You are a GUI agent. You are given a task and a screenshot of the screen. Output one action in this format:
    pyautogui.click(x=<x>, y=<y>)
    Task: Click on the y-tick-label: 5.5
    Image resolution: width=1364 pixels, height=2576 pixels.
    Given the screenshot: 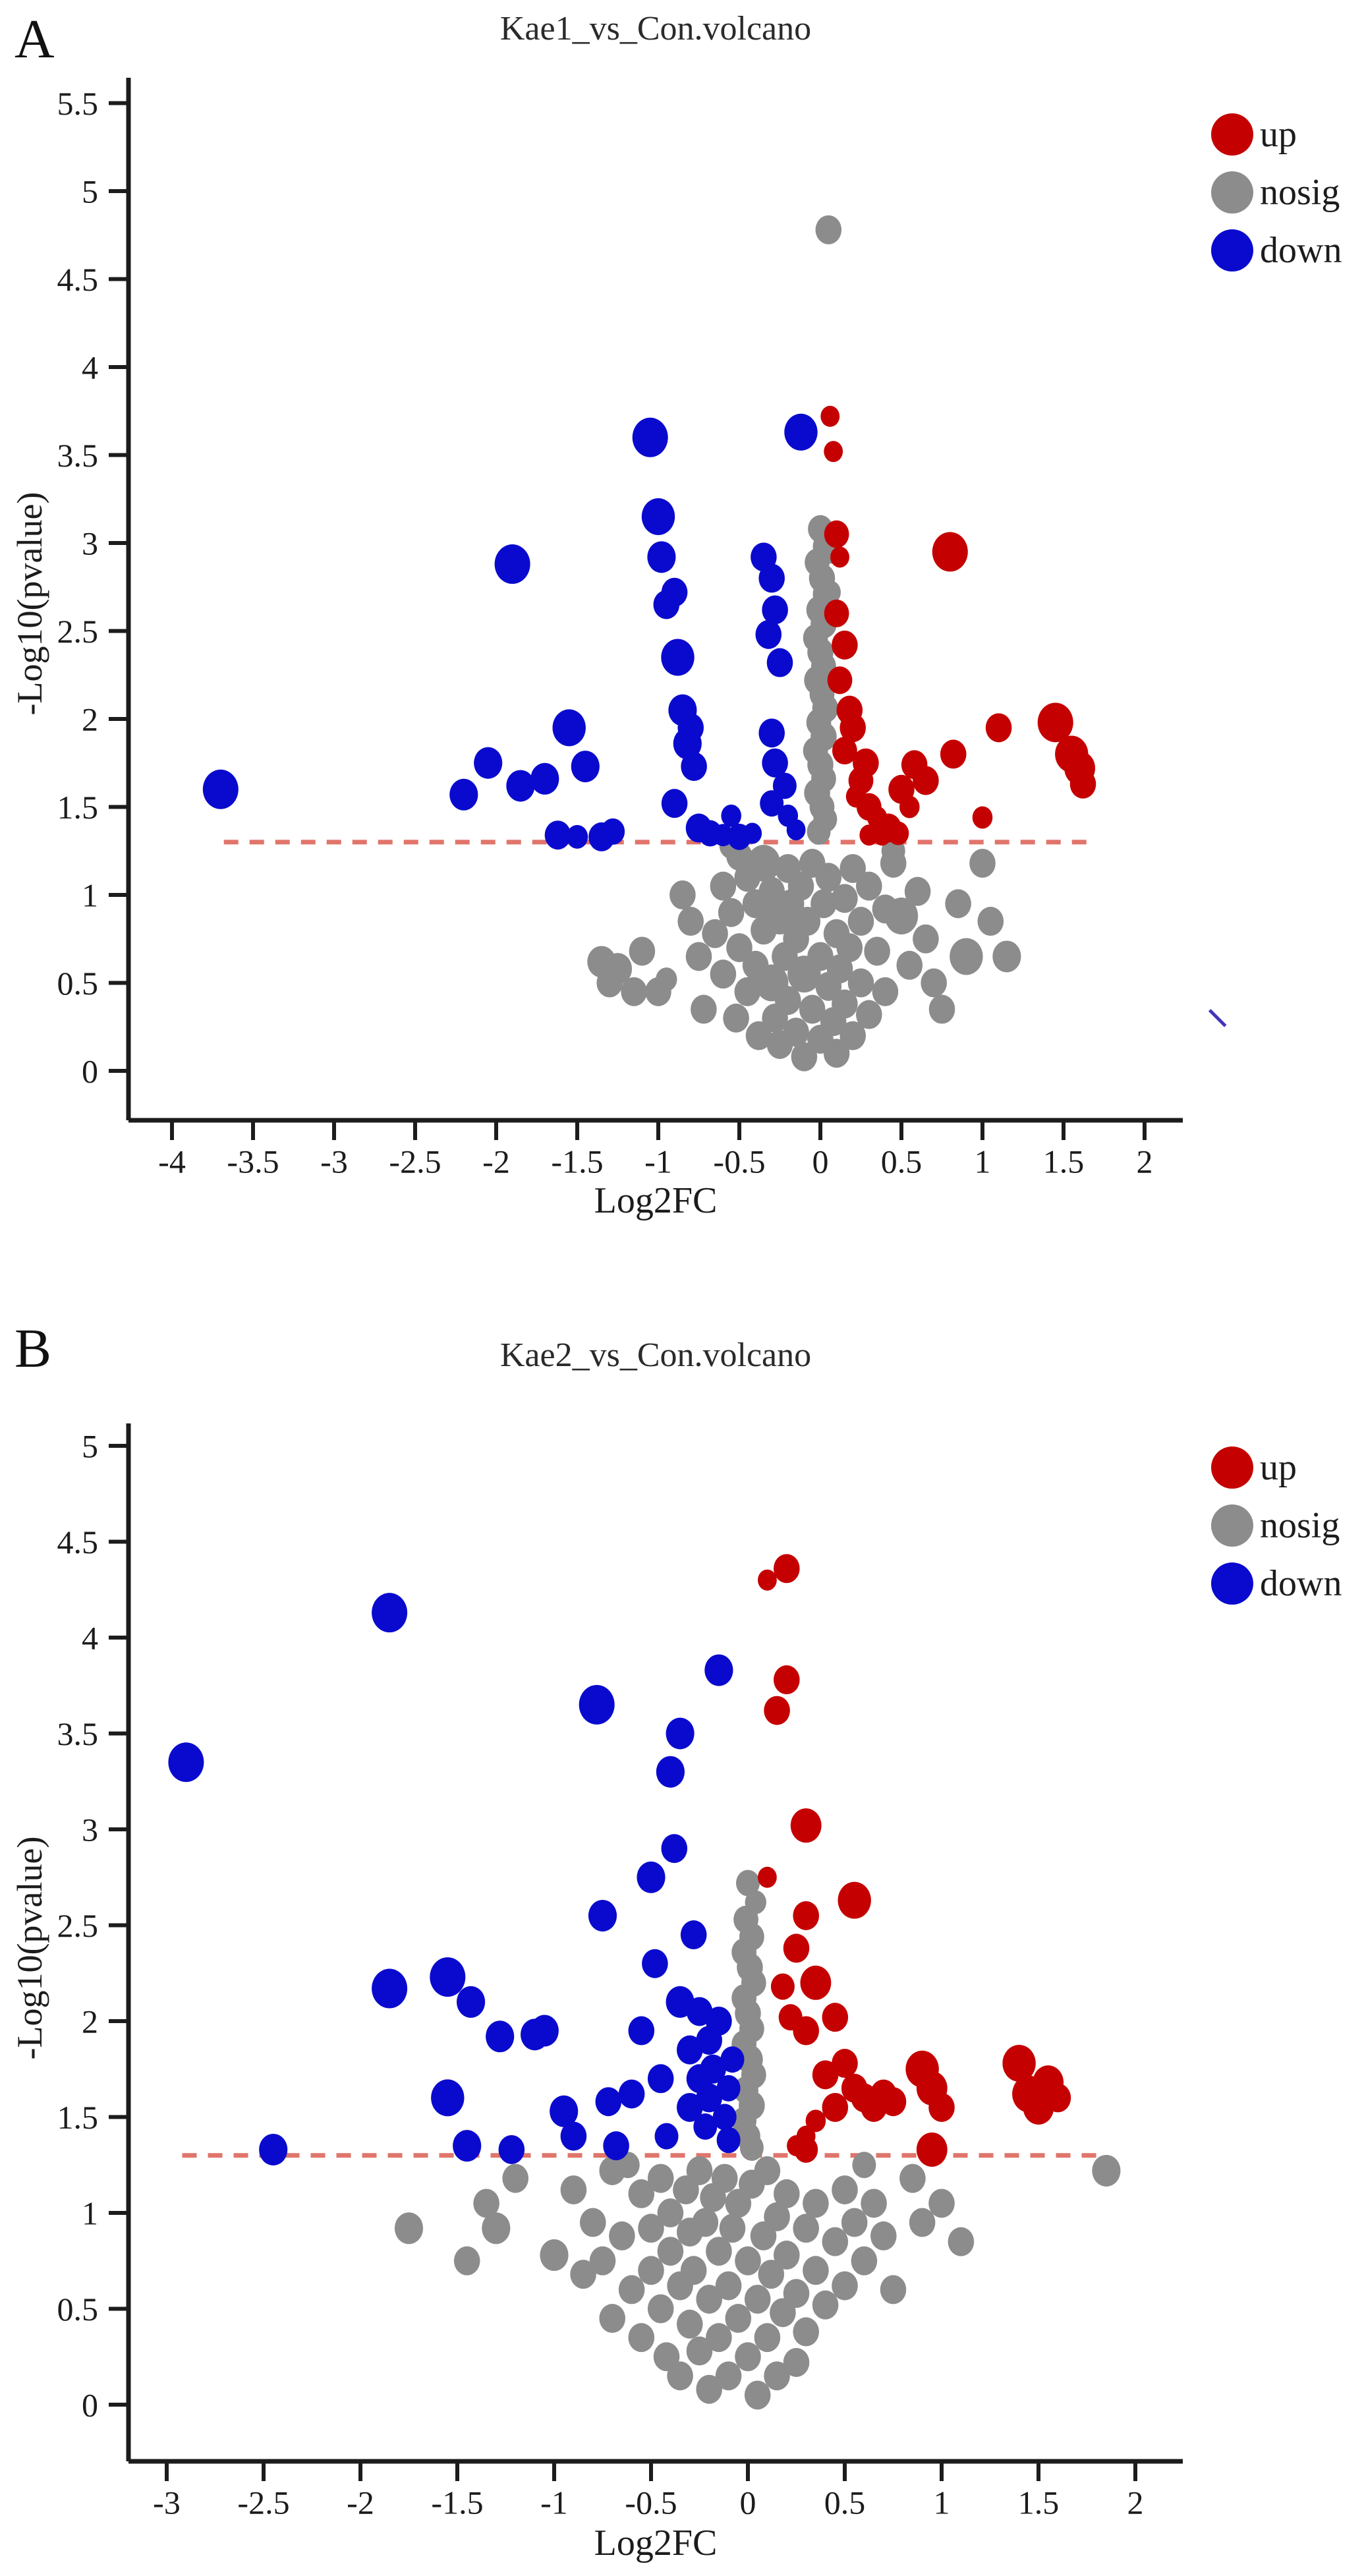 What is the action you would take?
    pyautogui.click(x=78, y=104)
    